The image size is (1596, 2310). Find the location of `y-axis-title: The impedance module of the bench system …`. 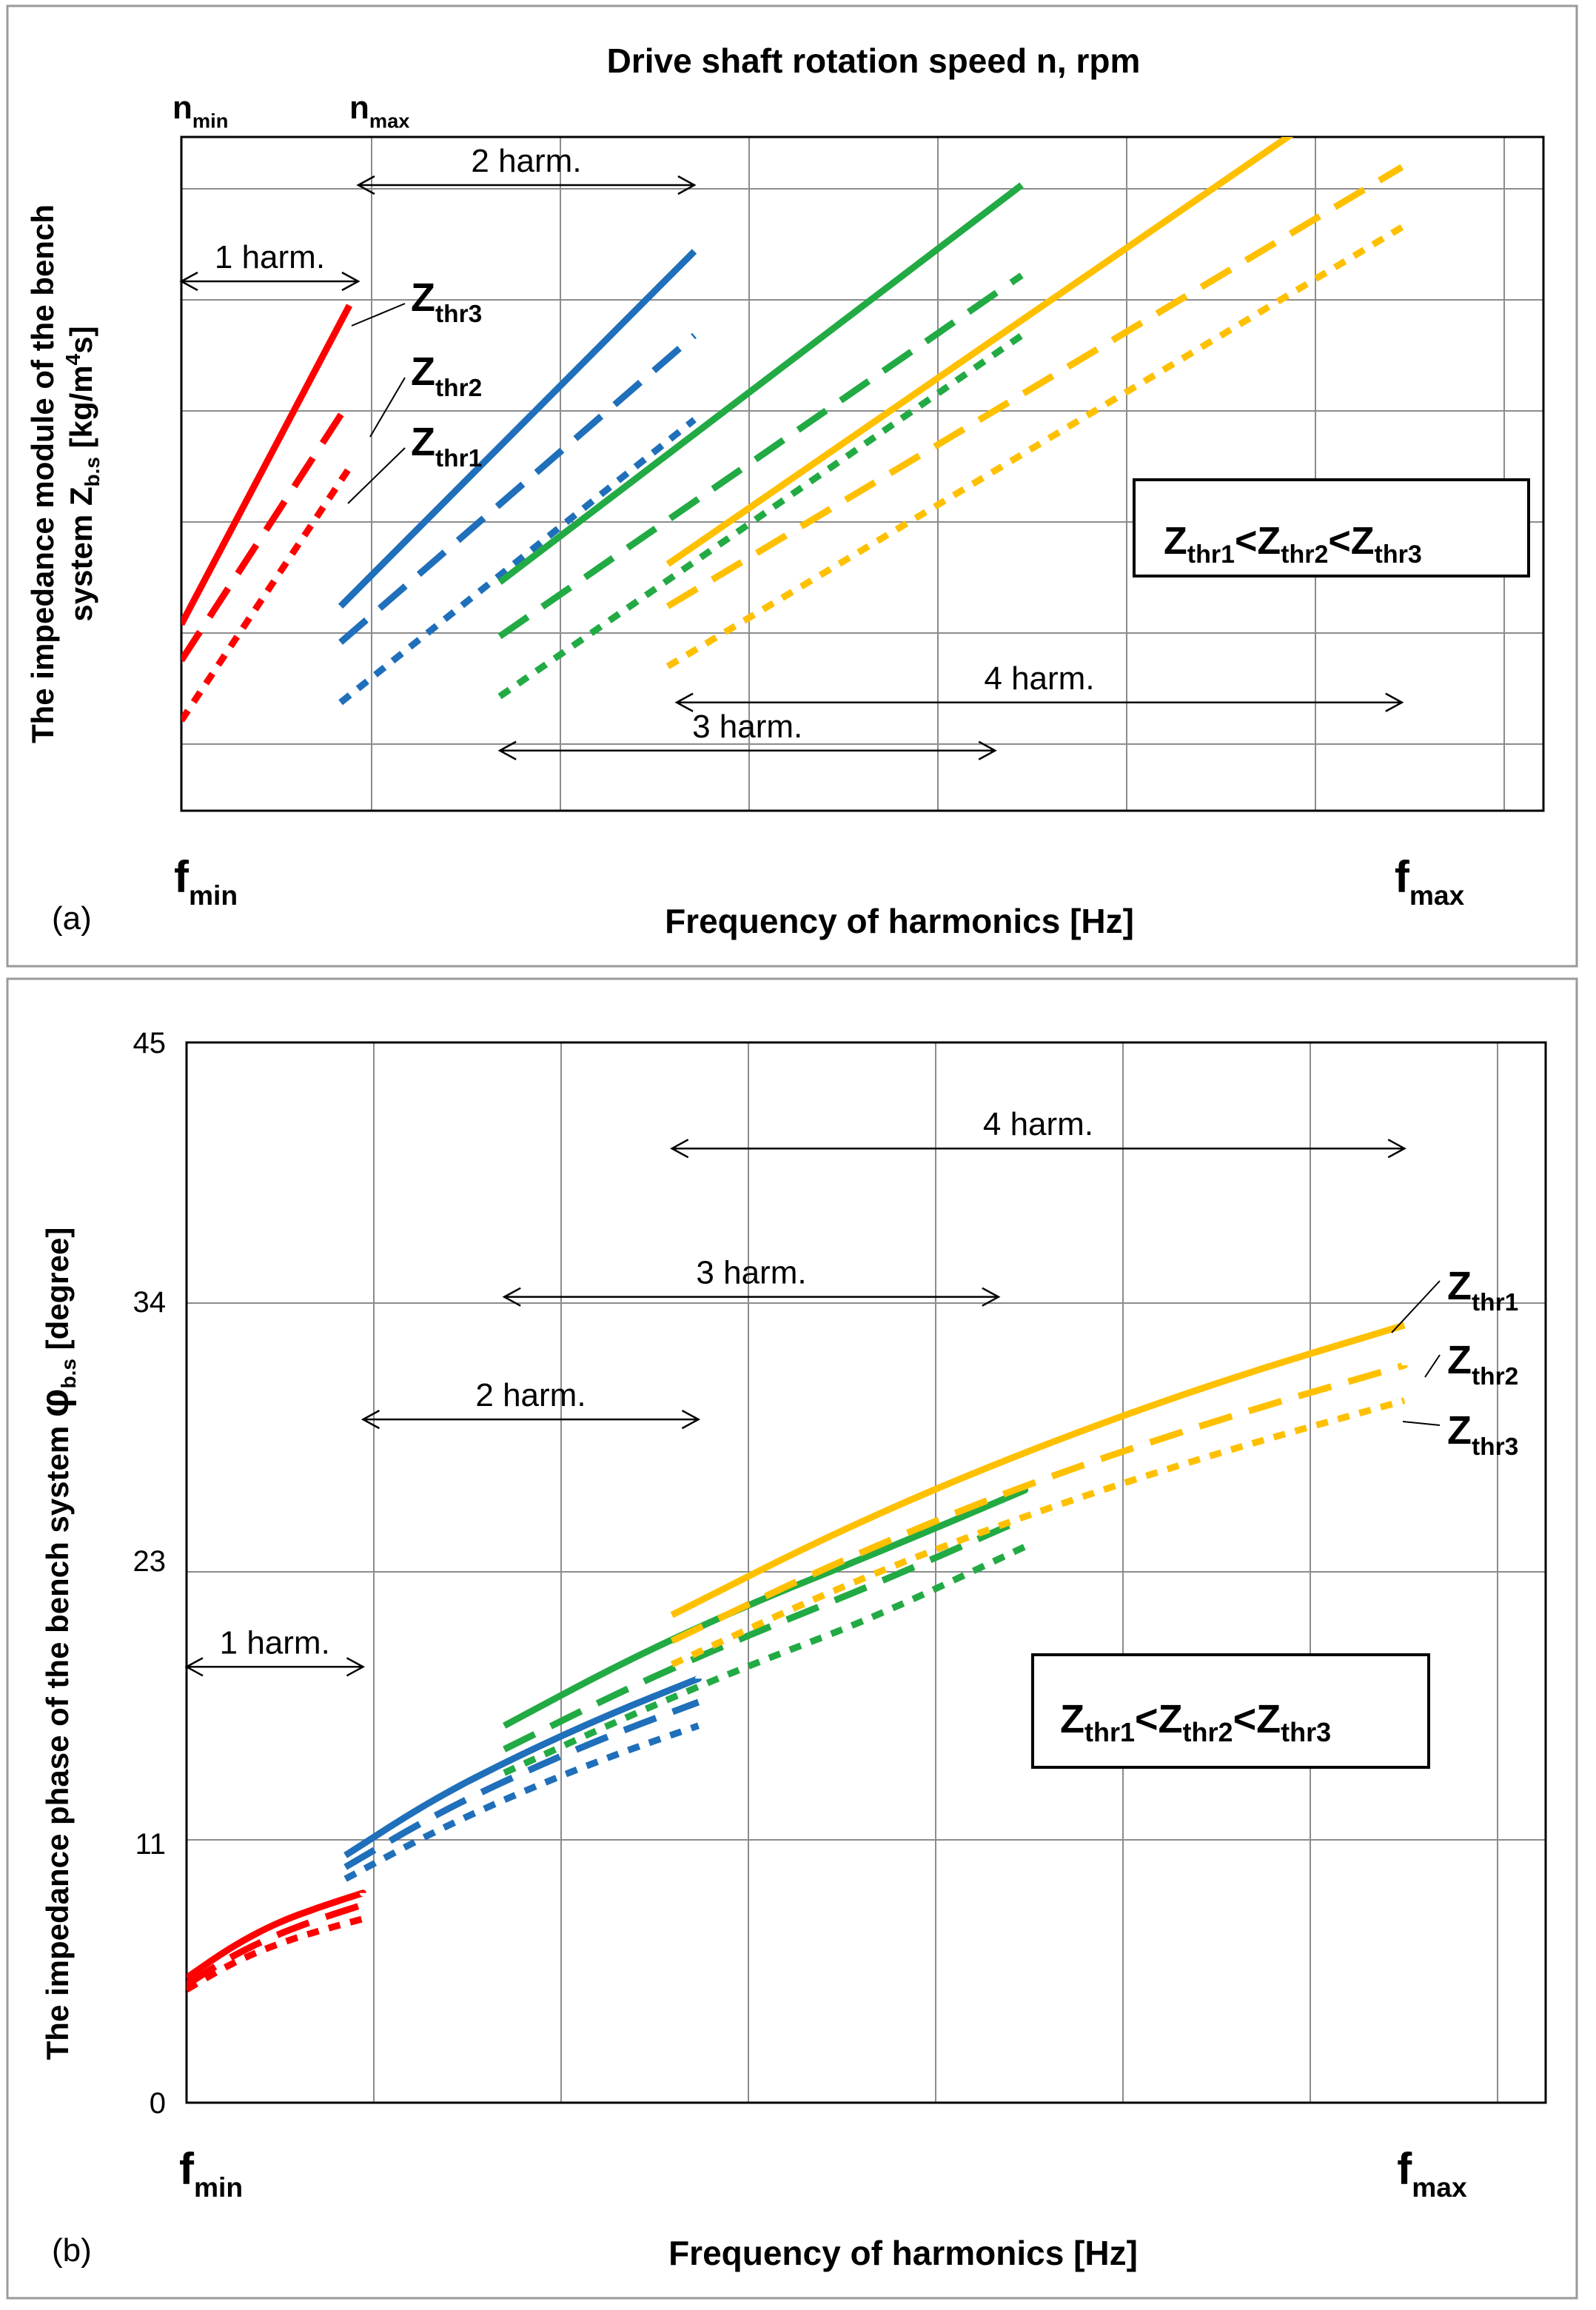

y-axis-title: The impedance module of the bench system … is located at coordinates (64, 473).